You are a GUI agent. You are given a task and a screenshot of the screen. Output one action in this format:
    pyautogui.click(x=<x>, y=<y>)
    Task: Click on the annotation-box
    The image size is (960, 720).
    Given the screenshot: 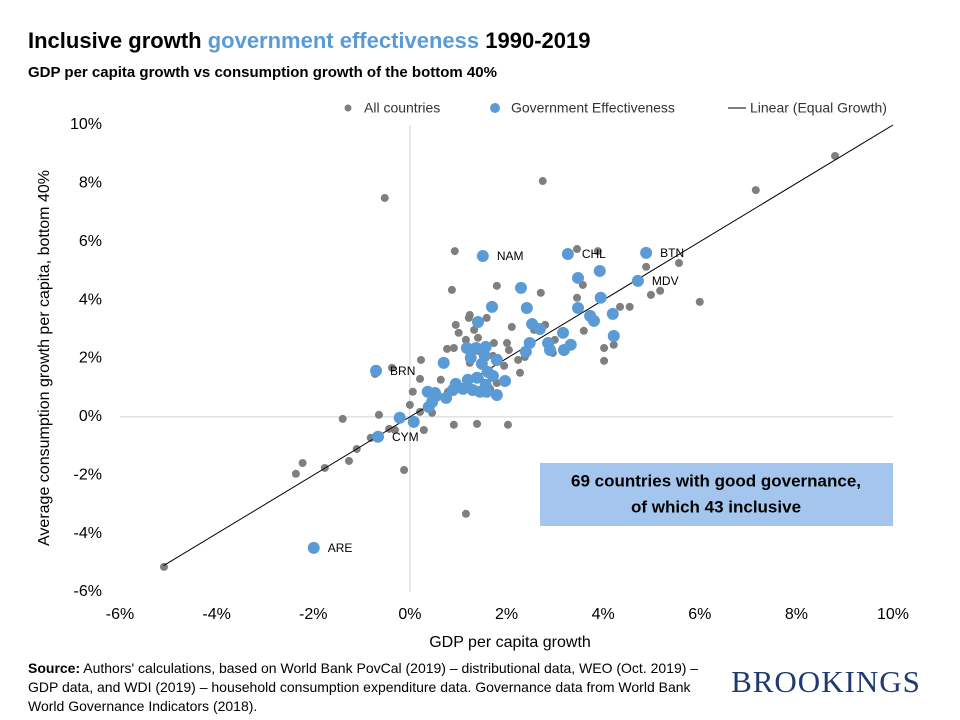 What is the action you would take?
    pyautogui.click(x=716, y=494)
    